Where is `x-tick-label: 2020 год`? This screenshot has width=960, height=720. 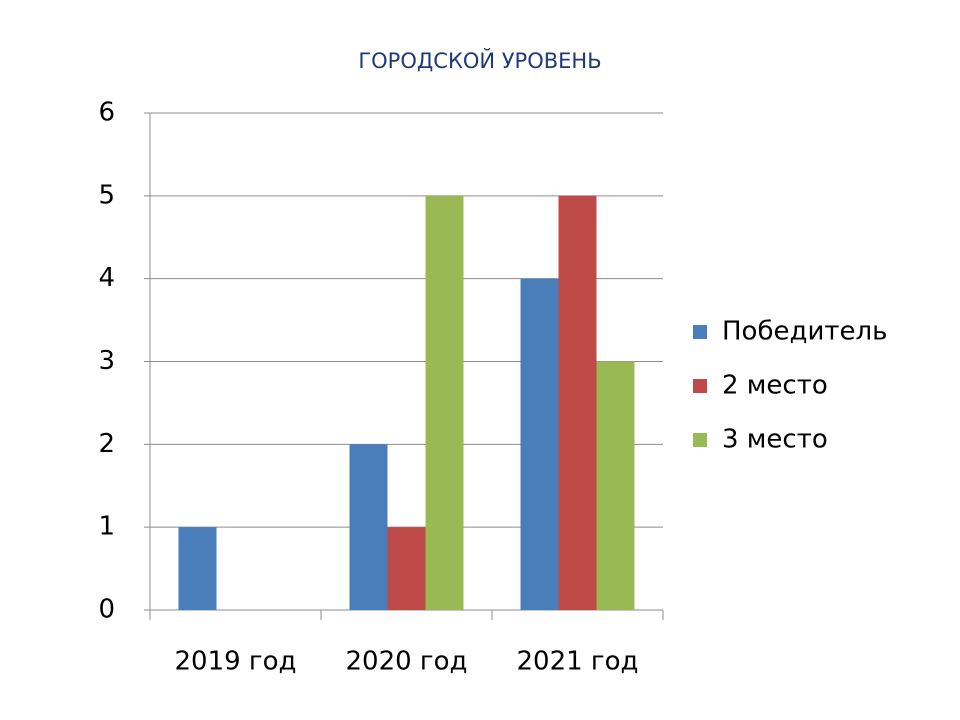 x-tick-label: 2020 год is located at coordinates (407, 662).